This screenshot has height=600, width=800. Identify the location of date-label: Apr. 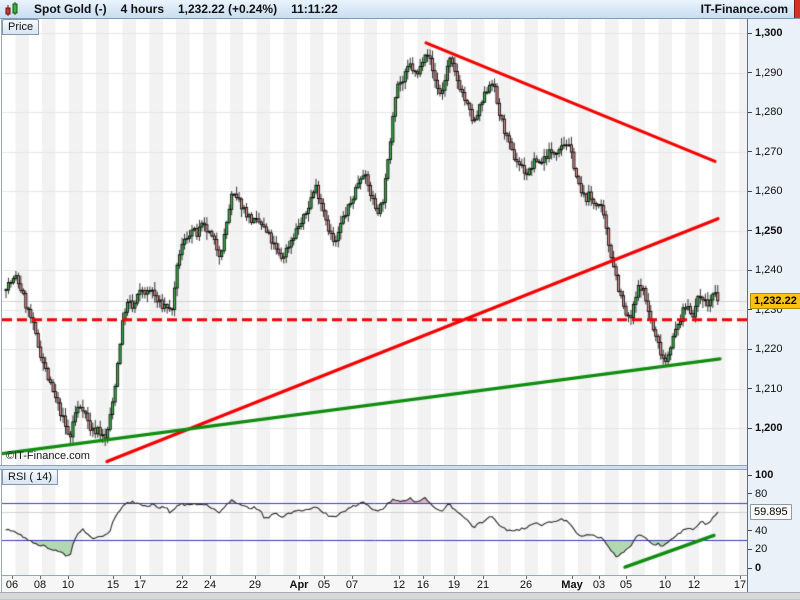
(299, 585).